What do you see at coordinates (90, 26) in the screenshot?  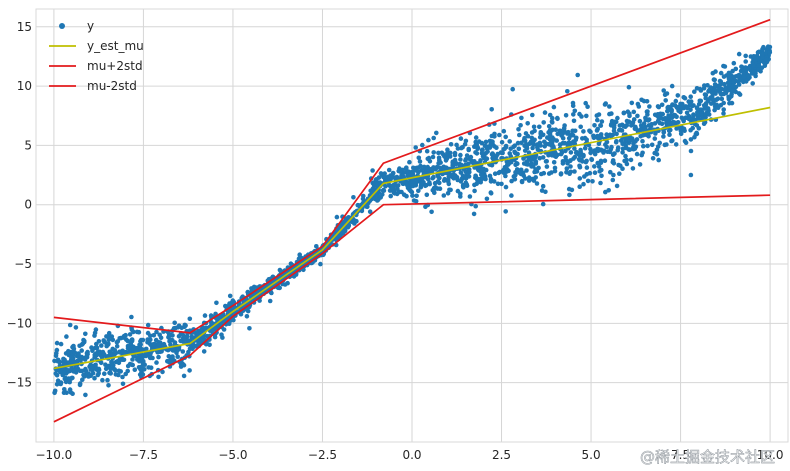 I see `legend-label: y` at bounding box center [90, 26].